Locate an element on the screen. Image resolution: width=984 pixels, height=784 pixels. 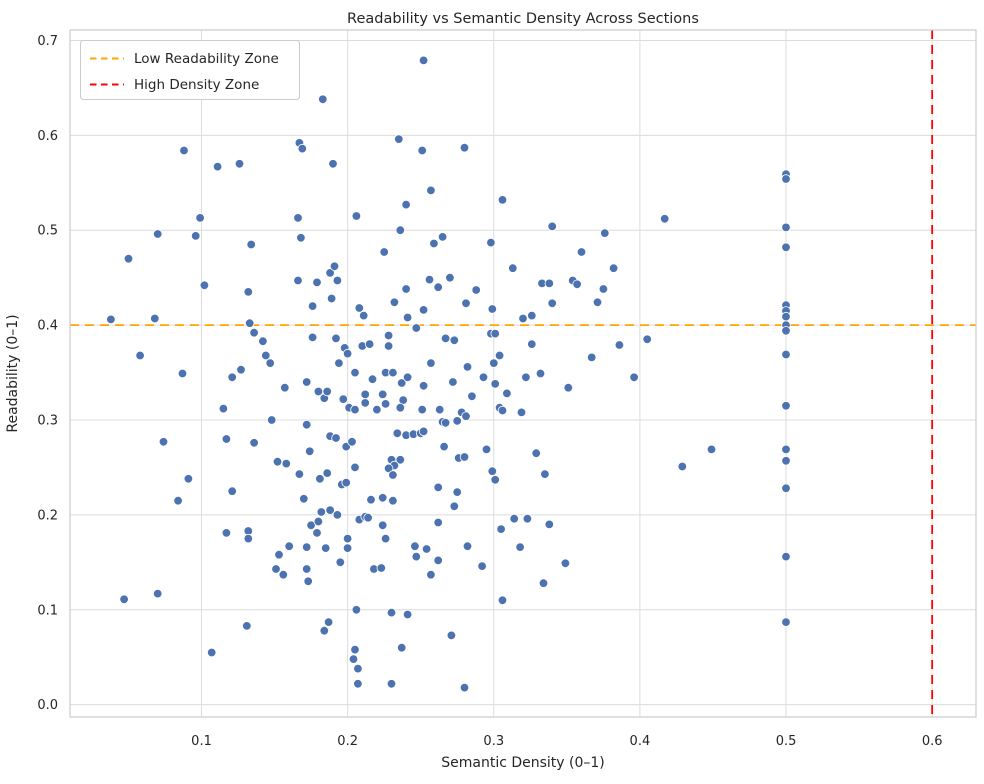
legend: Low Readability Zone High Density Zone is located at coordinates (190, 70).